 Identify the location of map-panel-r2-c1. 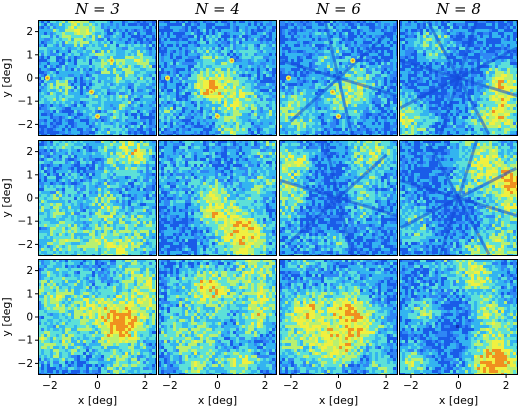
(97, 198).